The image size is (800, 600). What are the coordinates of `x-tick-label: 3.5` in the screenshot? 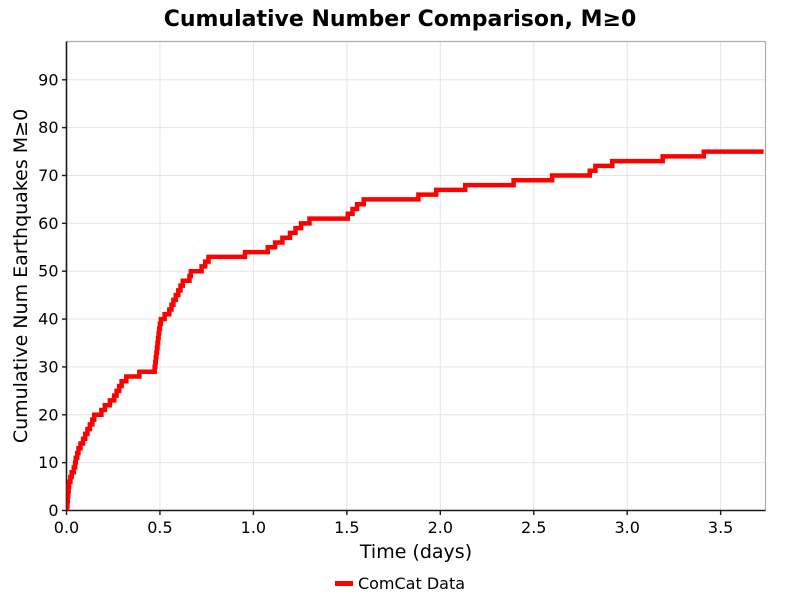 It's located at (720, 527).